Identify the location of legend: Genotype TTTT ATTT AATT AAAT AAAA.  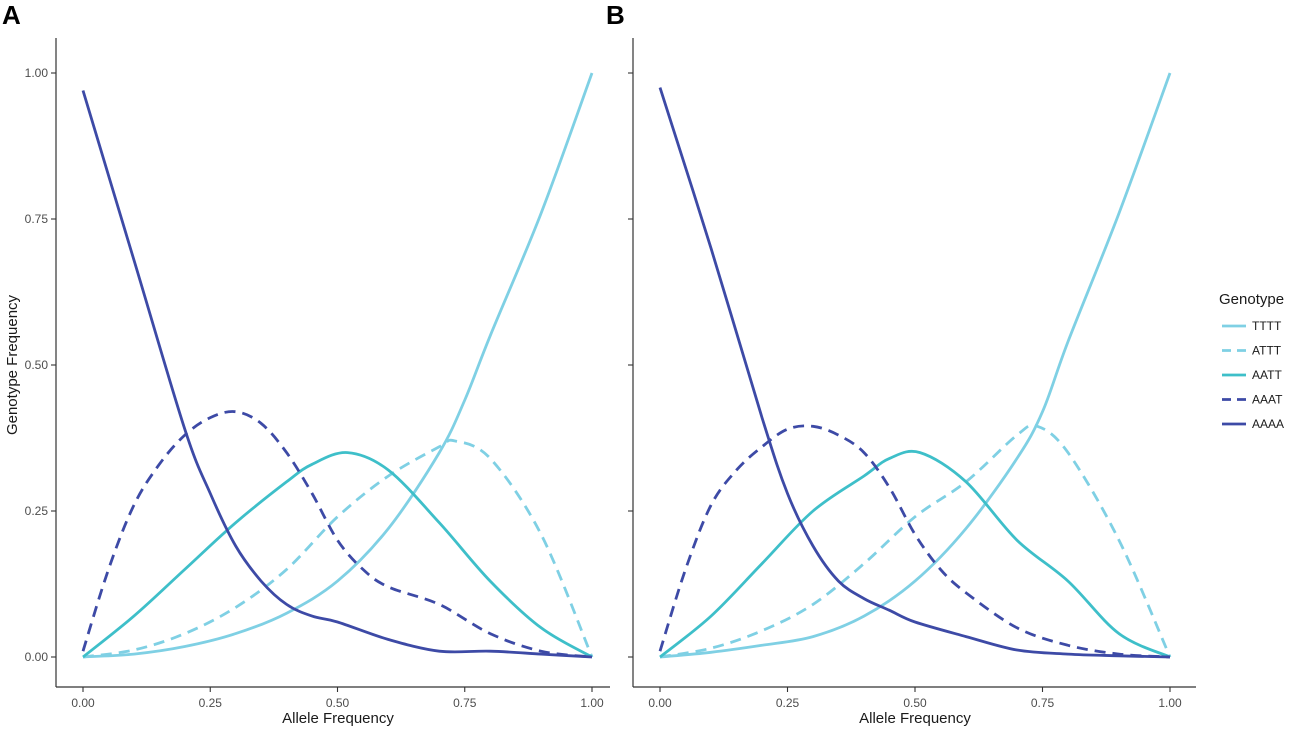
(1251, 361).